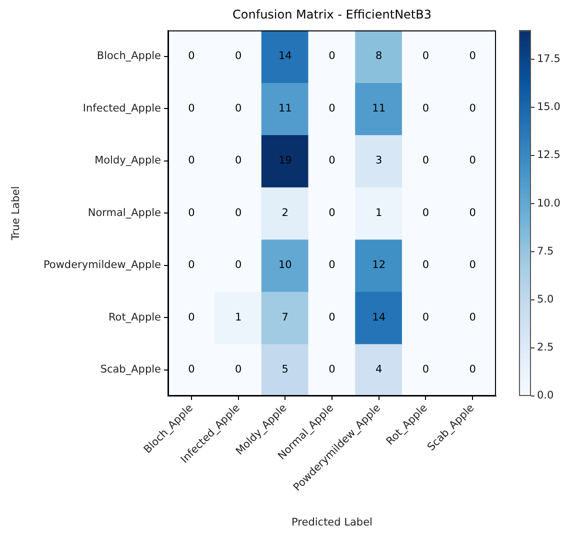 The width and height of the screenshot is (574, 535). Describe the element at coordinates (285, 160) in the screenshot. I see `data-label: 19` at that location.